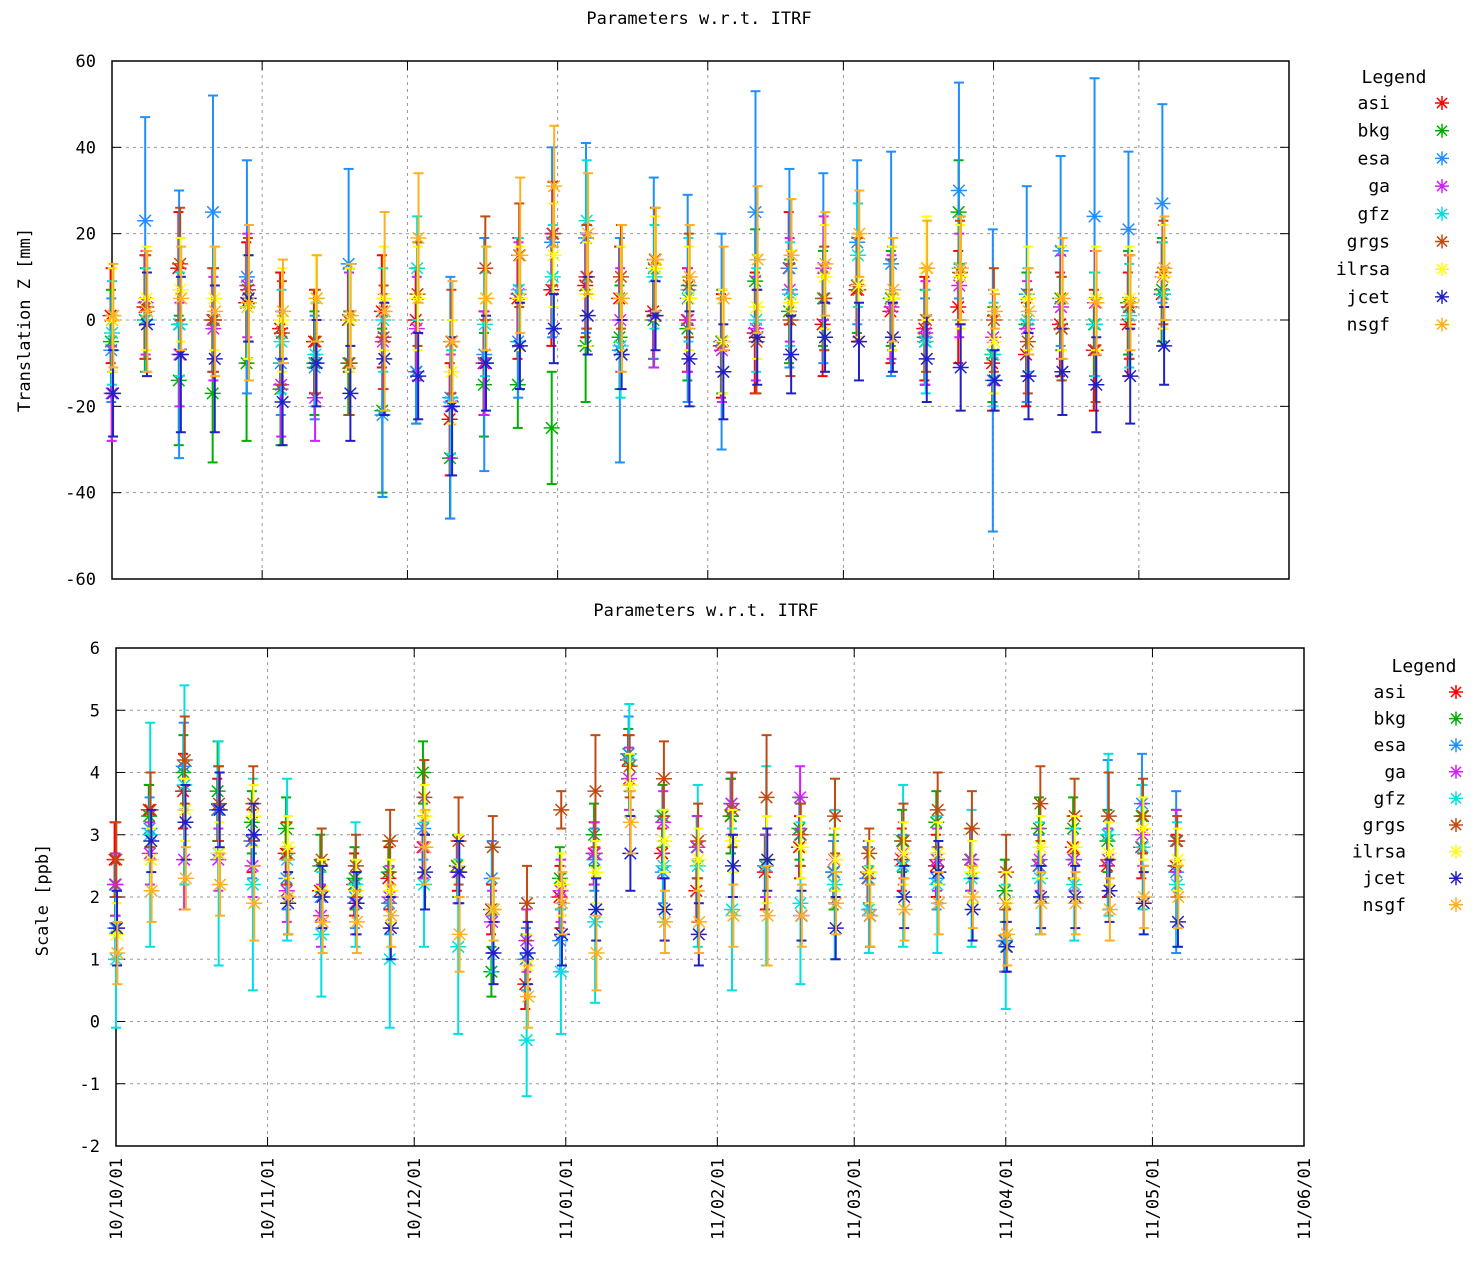 This screenshot has height=1264, width=1474. Describe the element at coordinates (415, 1199) in the screenshot. I see `x-tick-label: 10/12/01` at that location.